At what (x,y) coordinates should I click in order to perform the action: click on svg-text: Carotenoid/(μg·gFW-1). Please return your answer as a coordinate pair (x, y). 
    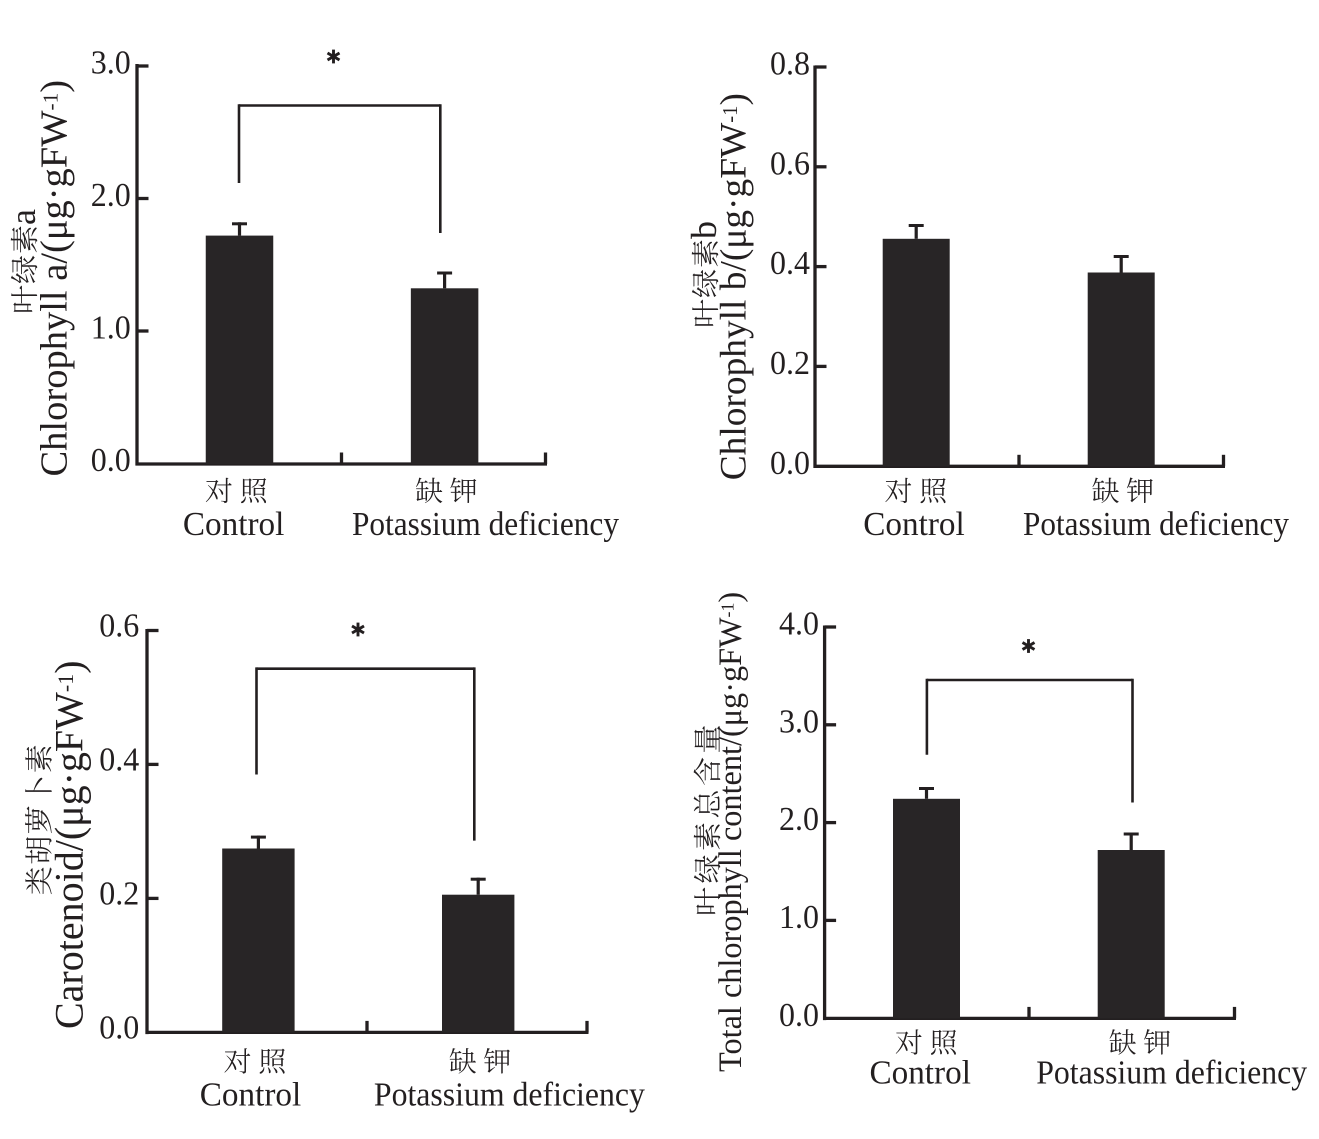
    Looking at the image, I should click on (68, 844).